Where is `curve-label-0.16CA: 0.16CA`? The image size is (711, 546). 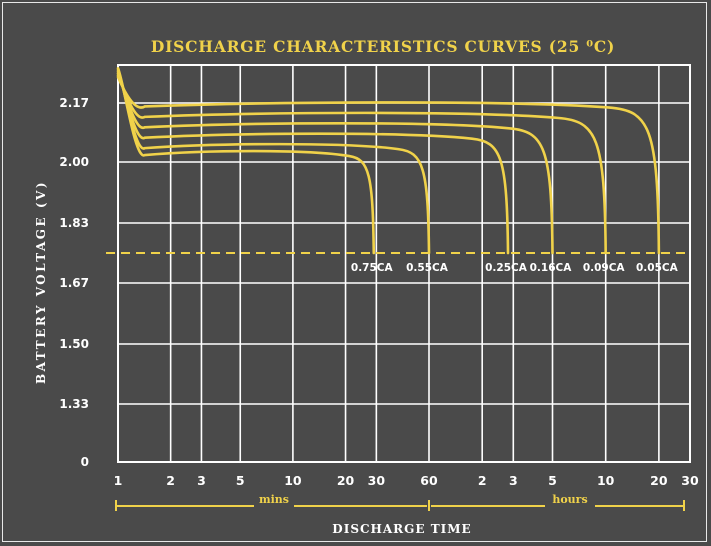
curve-label-0.16CA: 0.16CA is located at coordinates (551, 268).